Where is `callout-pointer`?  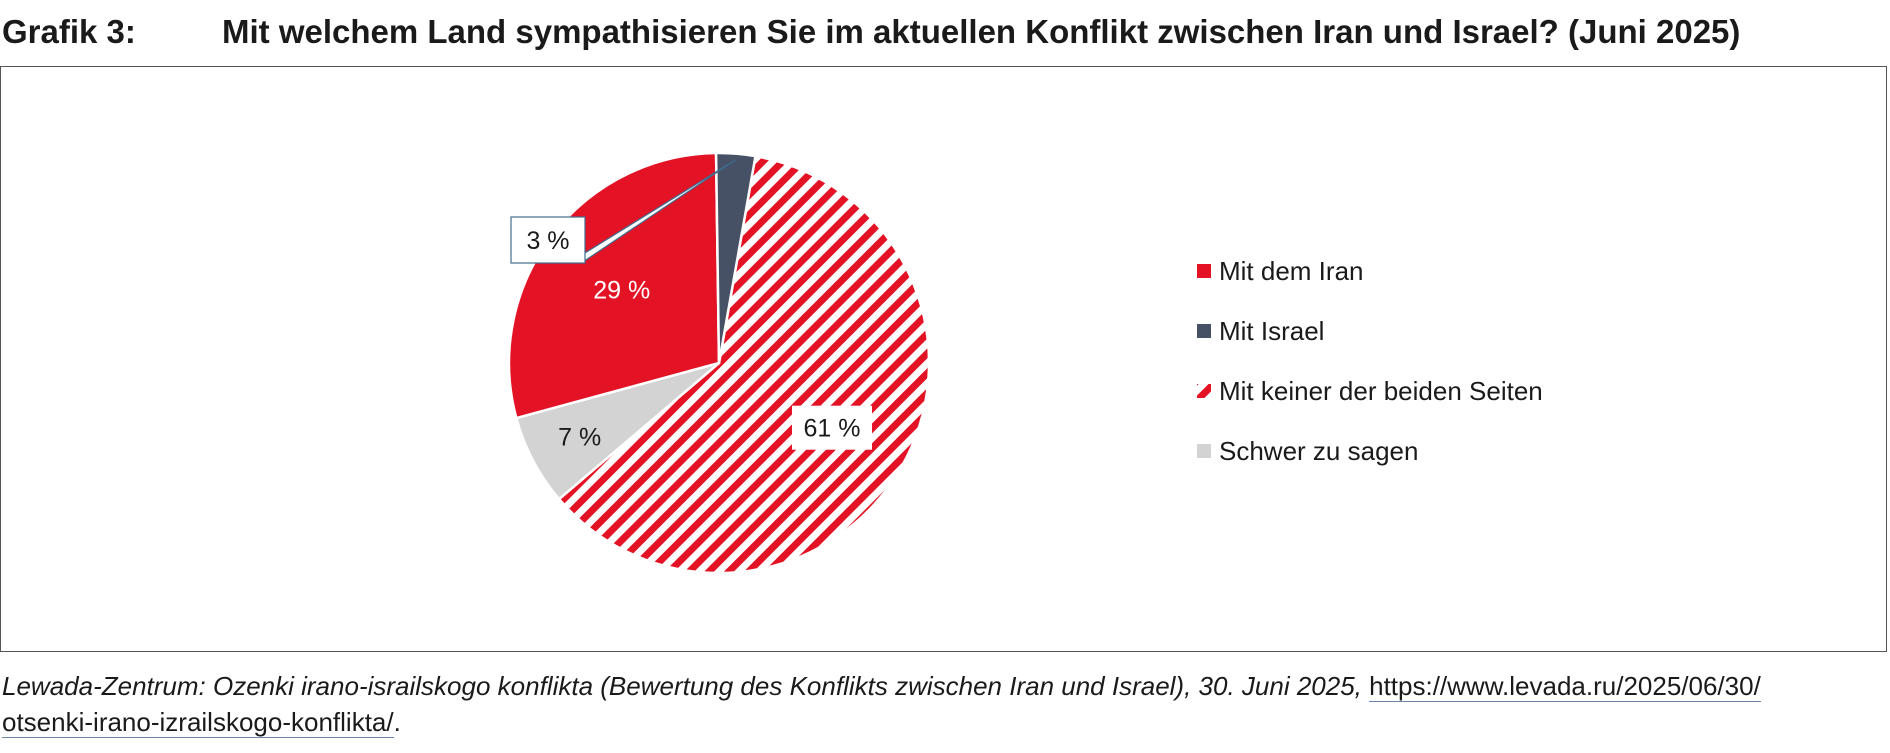
callout-pointer is located at coordinates (652, 211).